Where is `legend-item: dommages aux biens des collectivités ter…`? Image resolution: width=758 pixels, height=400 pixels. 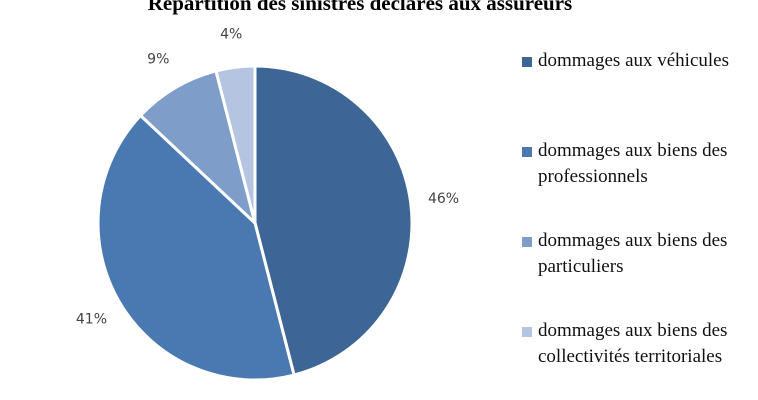
legend-item: dommages aux biens des collectivités ter… is located at coordinates (635, 359).